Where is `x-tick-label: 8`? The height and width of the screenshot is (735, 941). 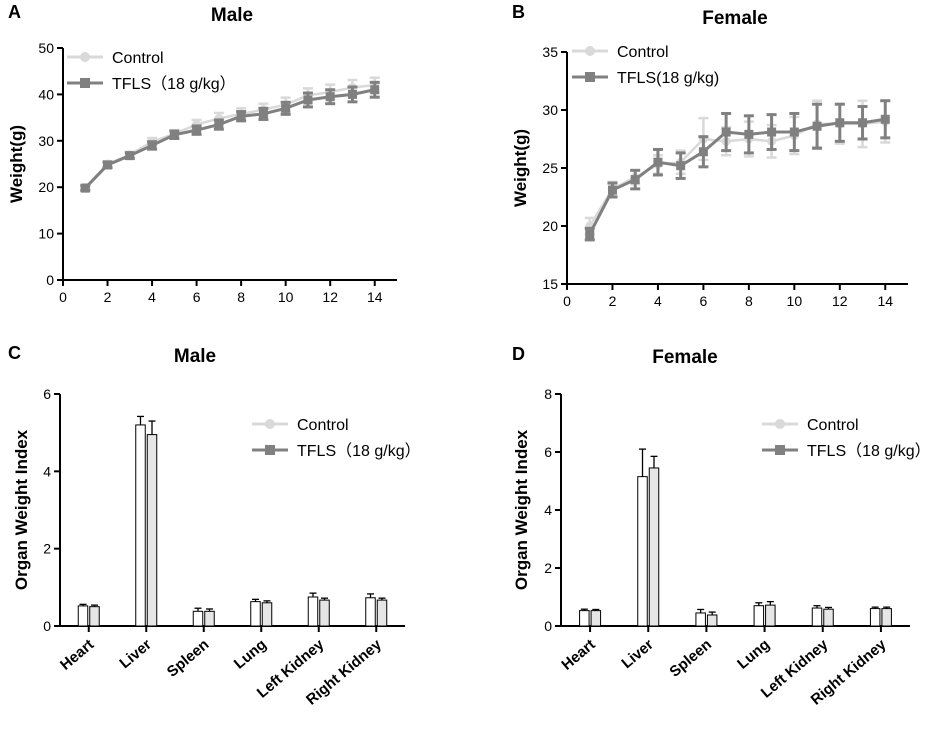
x-tick-label: 8 is located at coordinates (241, 297).